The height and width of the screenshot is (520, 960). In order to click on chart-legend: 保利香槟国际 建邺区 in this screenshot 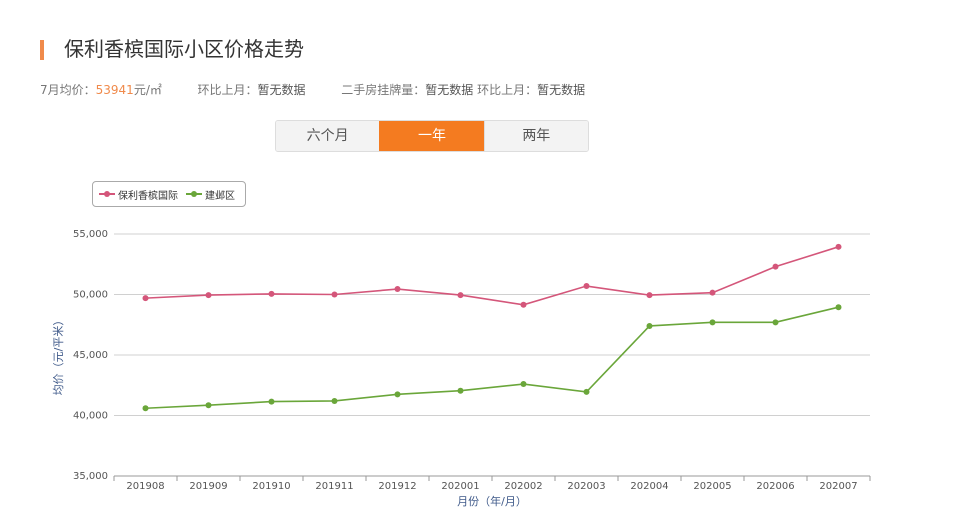, I will do `click(169, 194)`.